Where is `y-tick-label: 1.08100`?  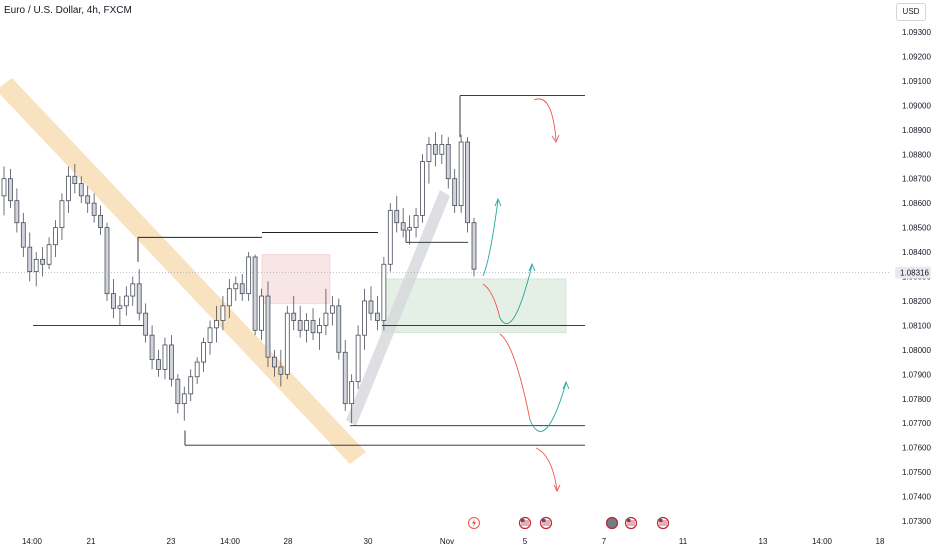
y-tick-label: 1.08100 is located at coordinates (916, 325).